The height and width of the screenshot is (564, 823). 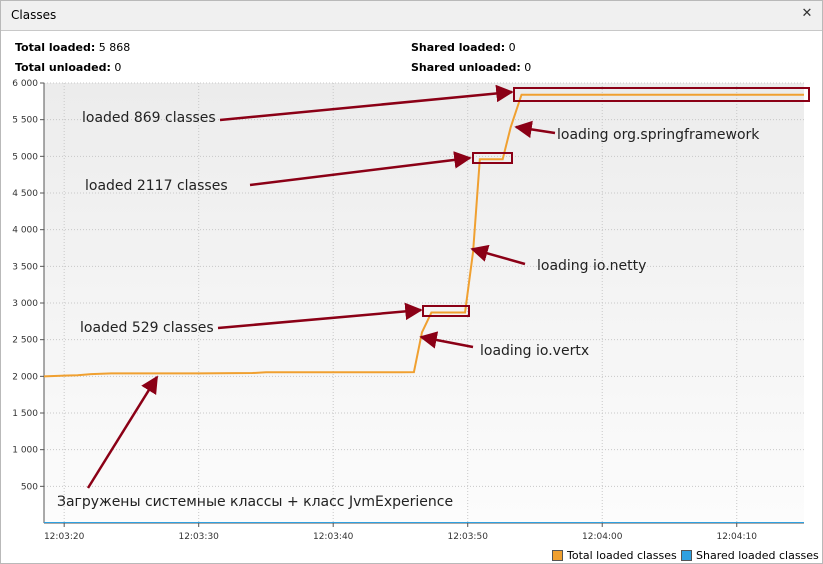 What do you see at coordinates (64, 537) in the screenshot?
I see `x-tick-label: 12:03:20` at bounding box center [64, 537].